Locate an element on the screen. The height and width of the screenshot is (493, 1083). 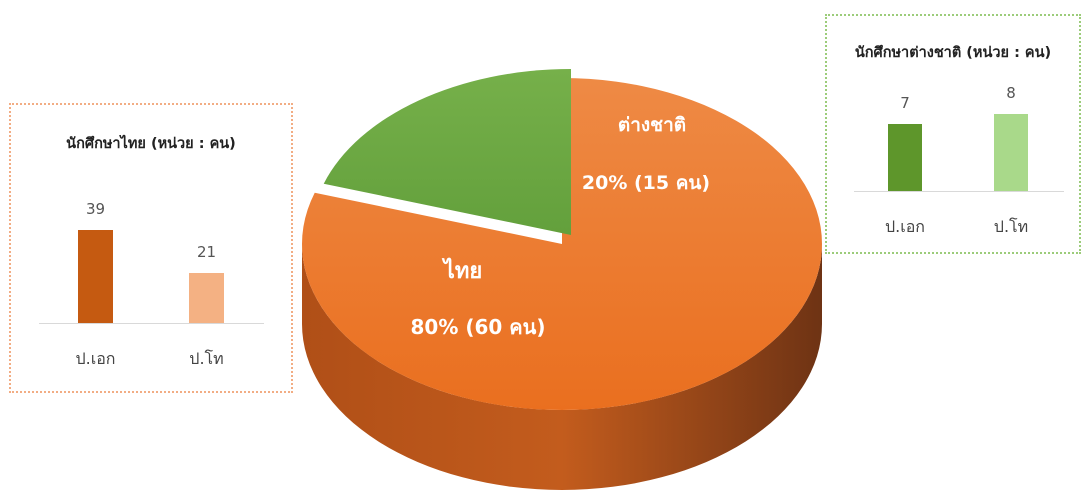
foreign-bar-masters is located at coordinates (1011, 152).